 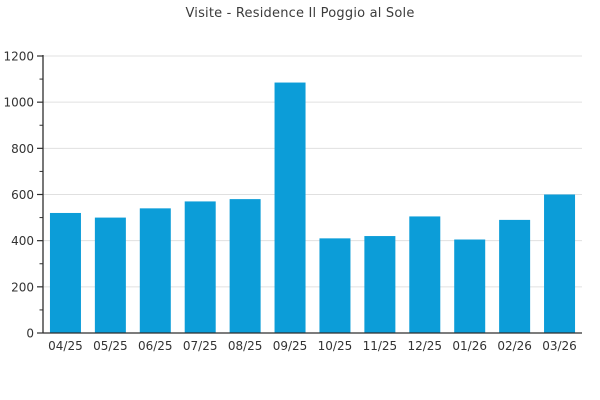 I want to click on y-tick-label-0: 0, so click(x=30, y=334).